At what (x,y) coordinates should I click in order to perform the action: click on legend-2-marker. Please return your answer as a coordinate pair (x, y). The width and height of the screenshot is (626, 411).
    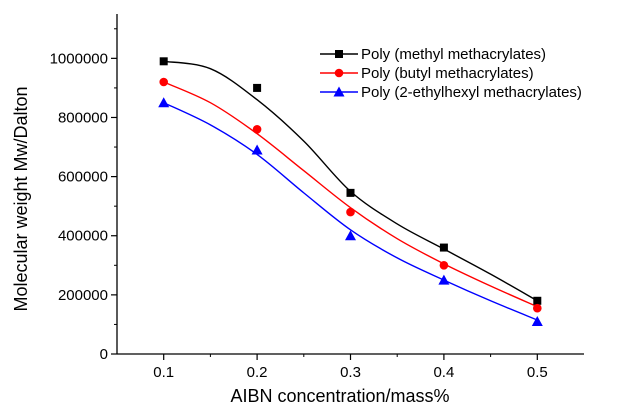
    Looking at the image, I should click on (339, 73).